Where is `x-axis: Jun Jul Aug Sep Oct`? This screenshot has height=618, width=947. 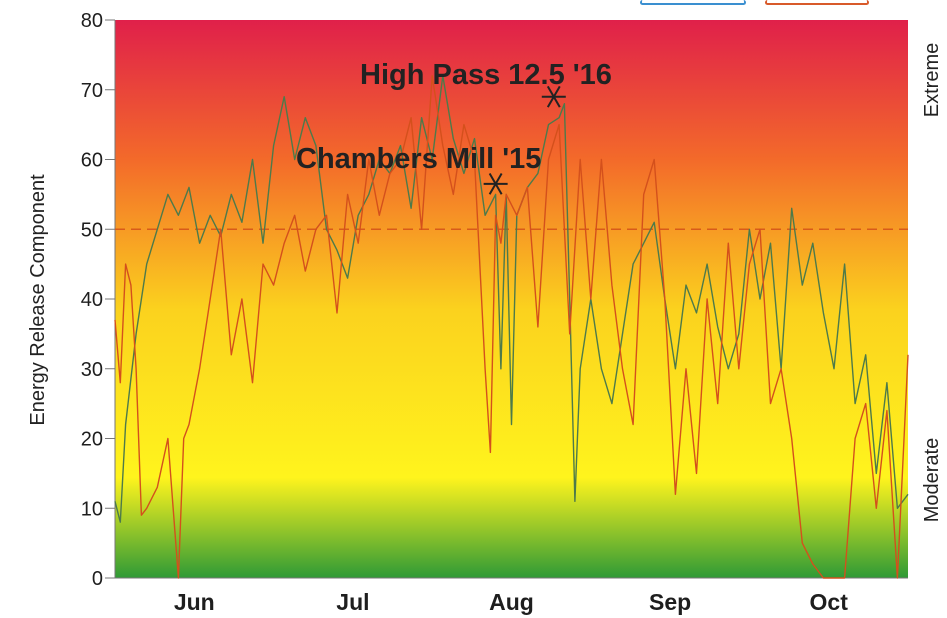 x-axis: Jun Jul Aug Sep Oct is located at coordinates (511, 602).